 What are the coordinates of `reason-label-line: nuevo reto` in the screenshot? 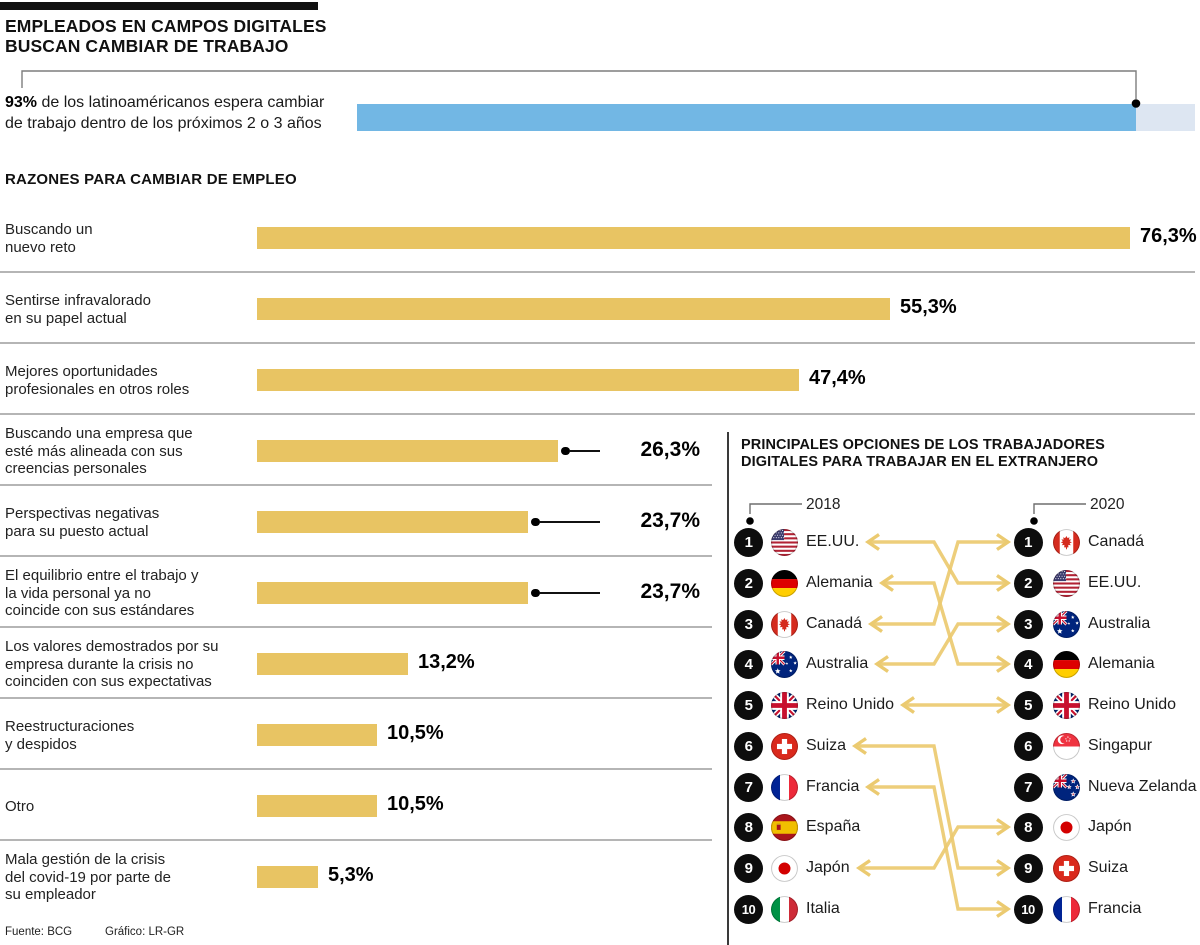 It's located at (40, 247).